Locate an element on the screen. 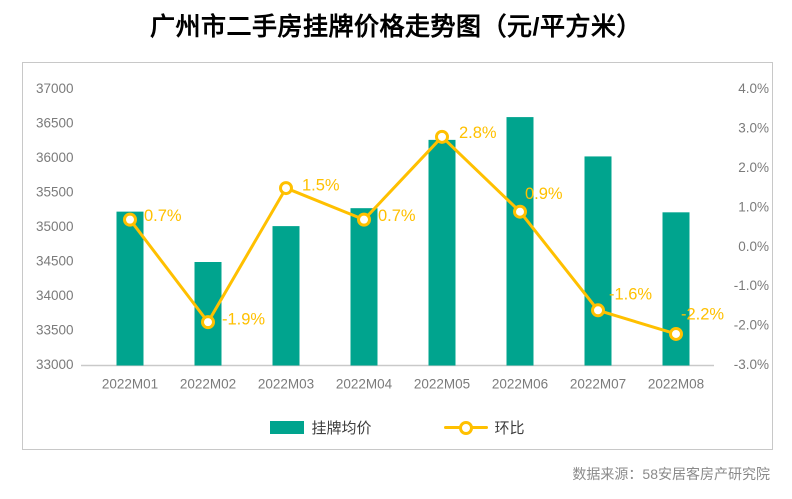  y-axis-tick-label: 36000 is located at coordinates (55, 157).